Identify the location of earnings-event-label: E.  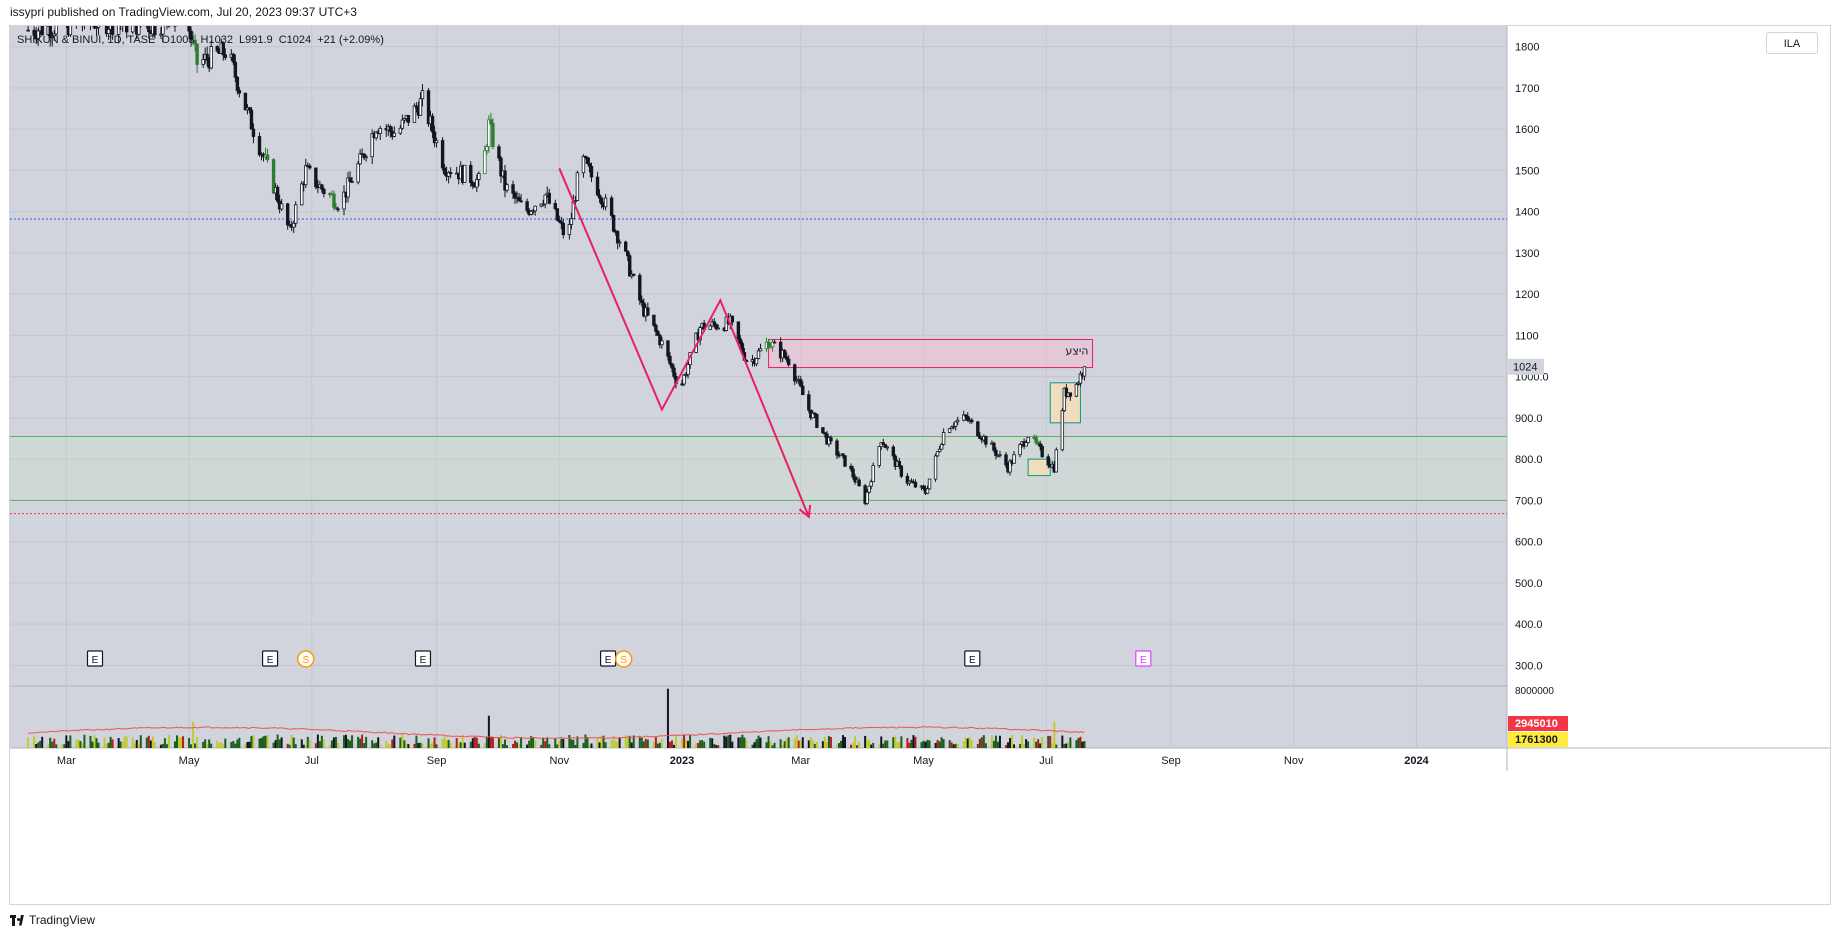
(972, 660).